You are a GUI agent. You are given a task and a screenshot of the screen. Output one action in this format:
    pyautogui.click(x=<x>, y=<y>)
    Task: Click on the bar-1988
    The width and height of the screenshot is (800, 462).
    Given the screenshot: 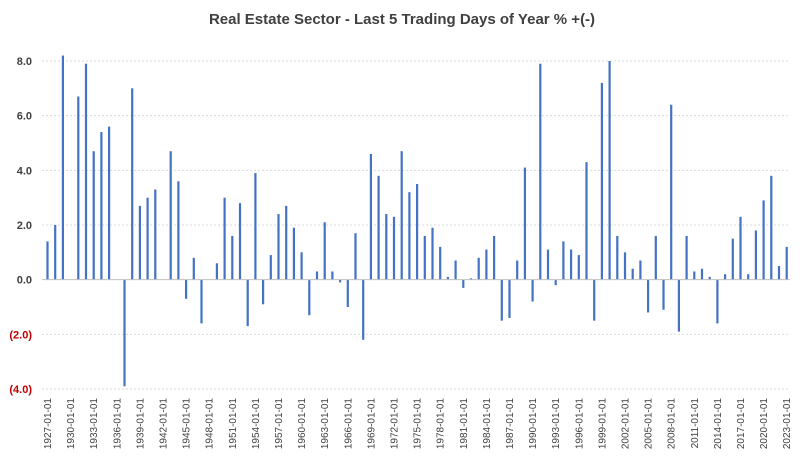 What is the action you would take?
    pyautogui.click(x=517, y=270)
    